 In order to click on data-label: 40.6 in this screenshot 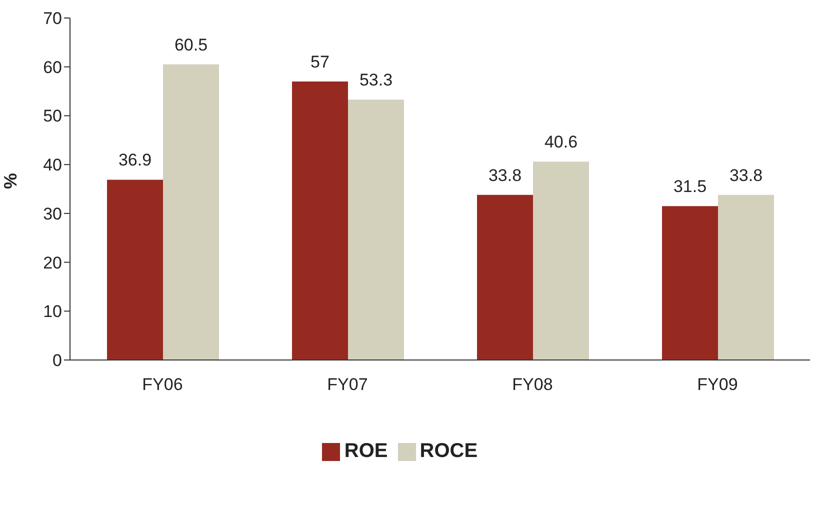, I will do `click(561, 142)`.